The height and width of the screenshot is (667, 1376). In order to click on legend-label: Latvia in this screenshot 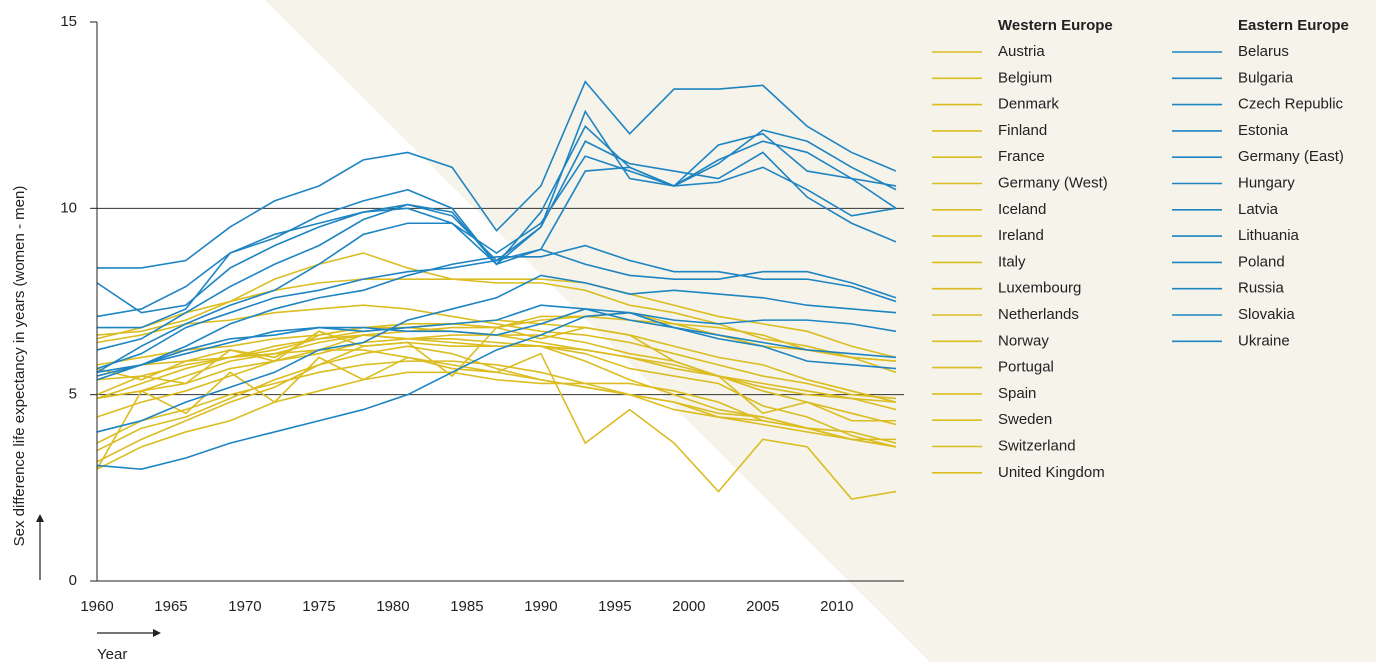, I will do `click(1258, 209)`.